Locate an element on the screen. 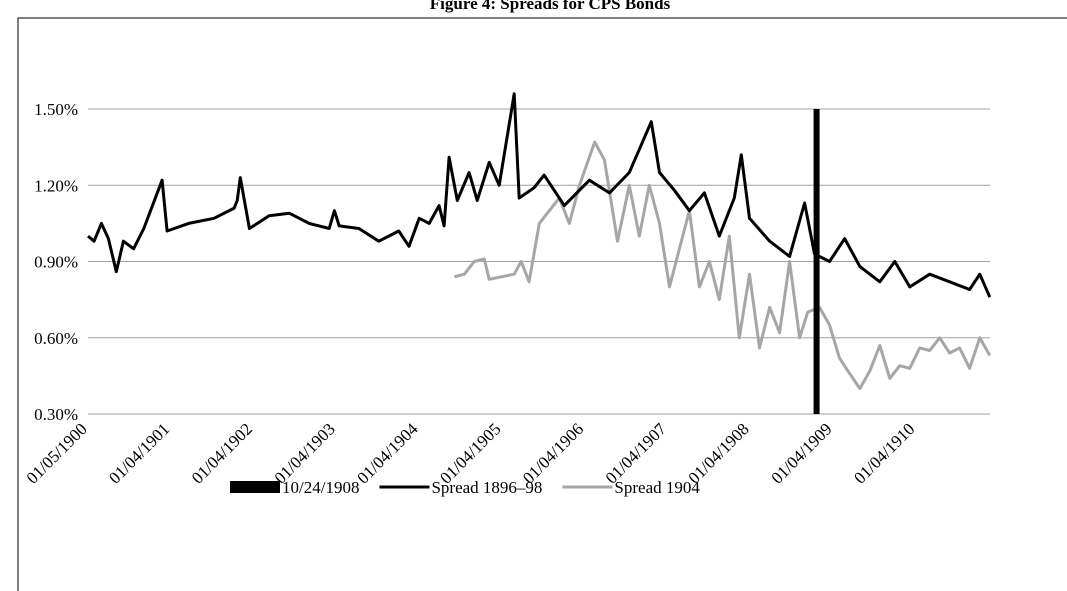  x-tick-label: 01/04/1909 is located at coordinates (802, 453).